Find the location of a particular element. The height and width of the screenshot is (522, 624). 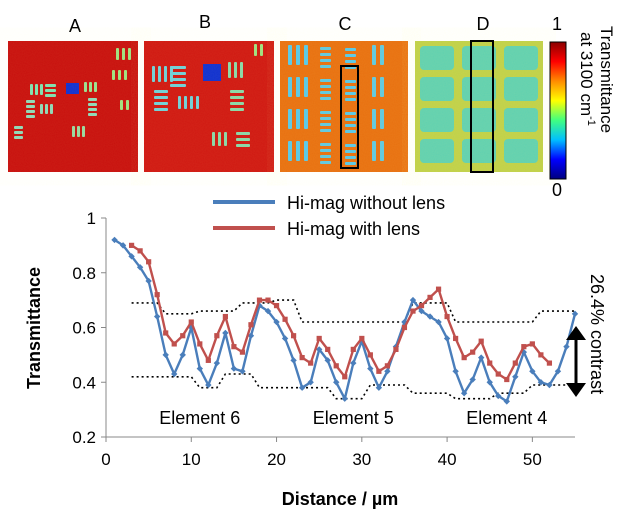

colorbar is located at coordinates (558, 110).